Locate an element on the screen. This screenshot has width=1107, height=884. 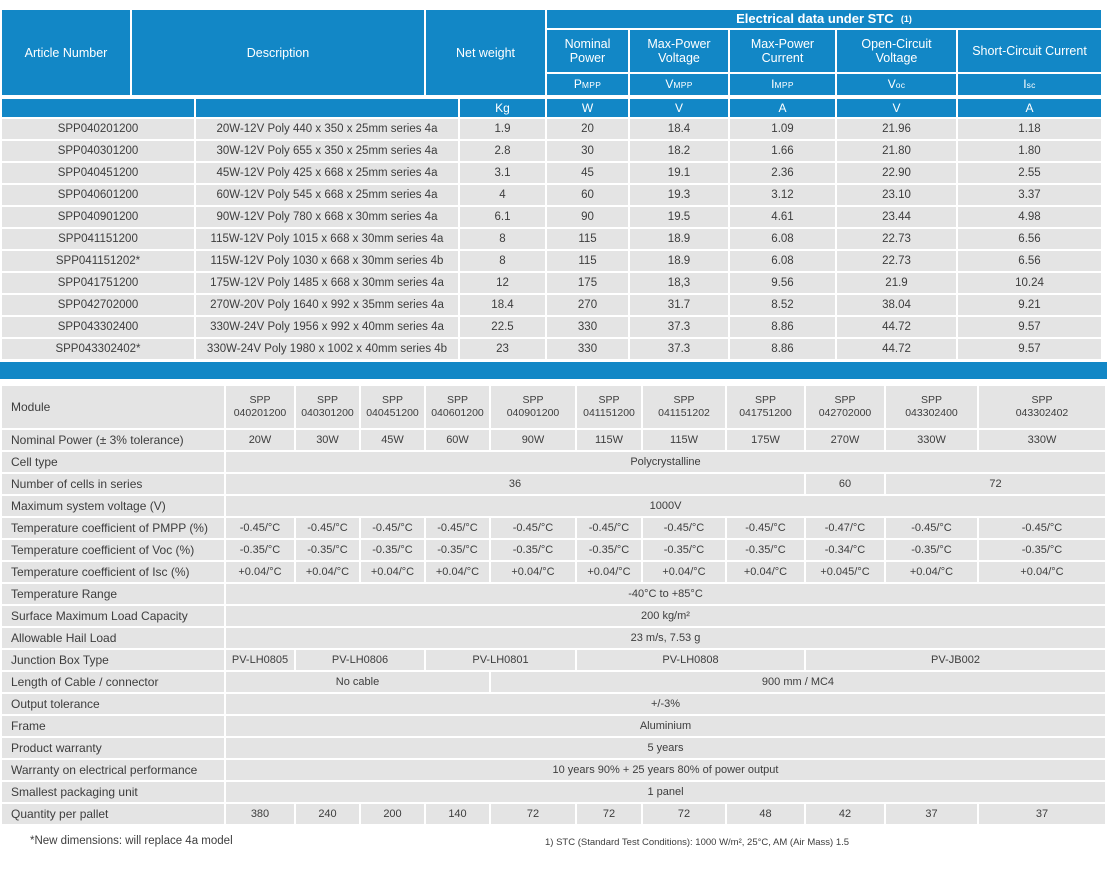
net-weight-cell: 1.9 is located at coordinates (502, 129).